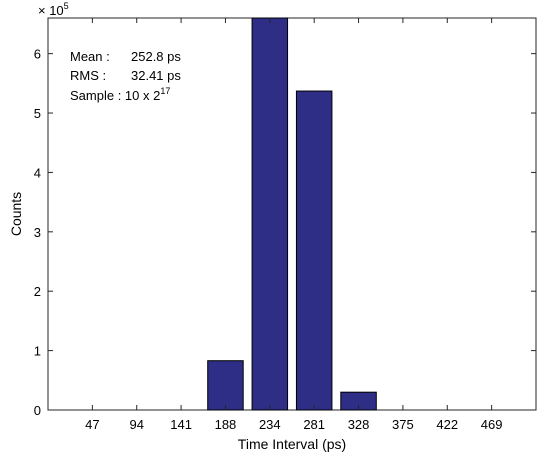 The image size is (550, 462). What do you see at coordinates (37, 54) in the screenshot?
I see `y-tick-label: 6` at bounding box center [37, 54].